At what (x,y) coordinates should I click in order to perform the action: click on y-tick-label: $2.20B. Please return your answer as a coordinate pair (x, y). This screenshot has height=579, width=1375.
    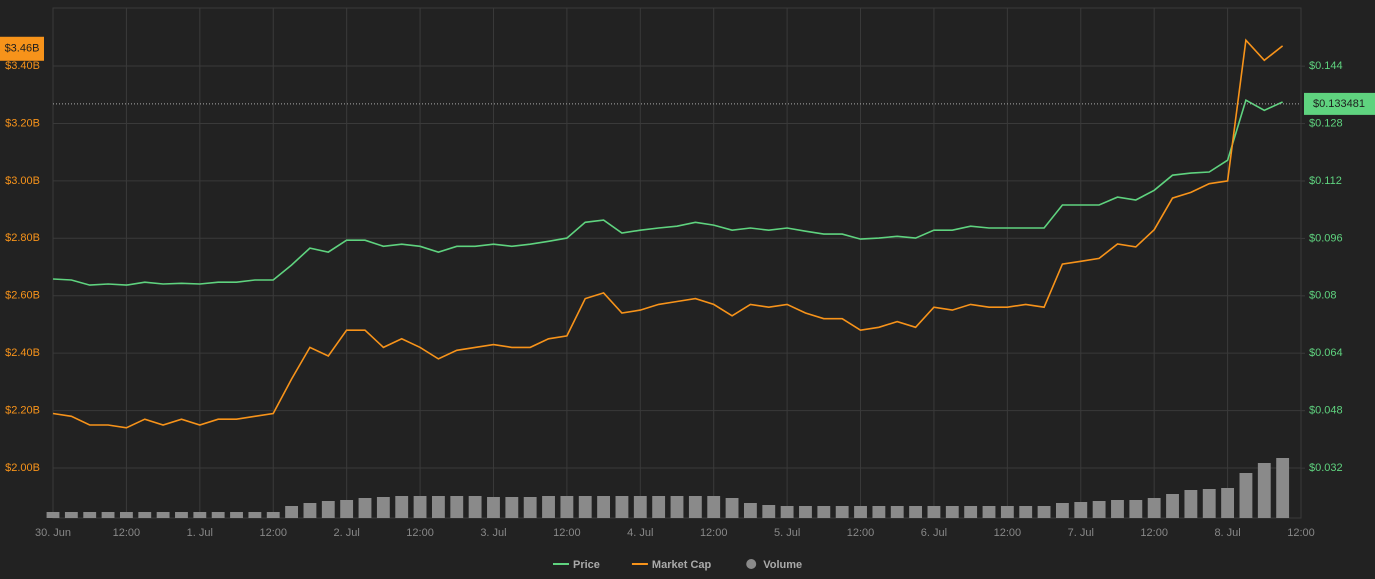
    Looking at the image, I should click on (22, 411).